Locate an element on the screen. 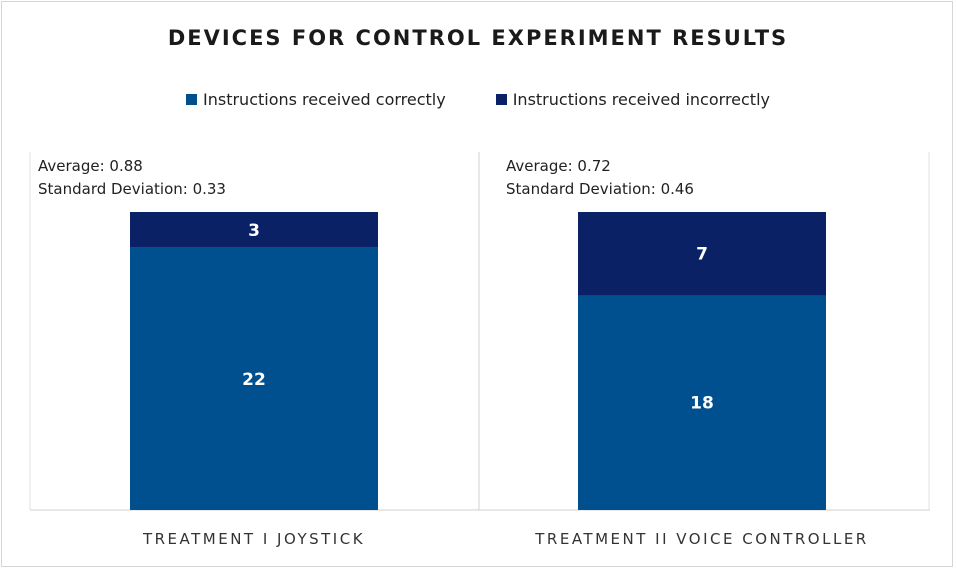 This screenshot has height=570, width=956. data-label-treatment-2-incorrect: 7 is located at coordinates (702, 255).